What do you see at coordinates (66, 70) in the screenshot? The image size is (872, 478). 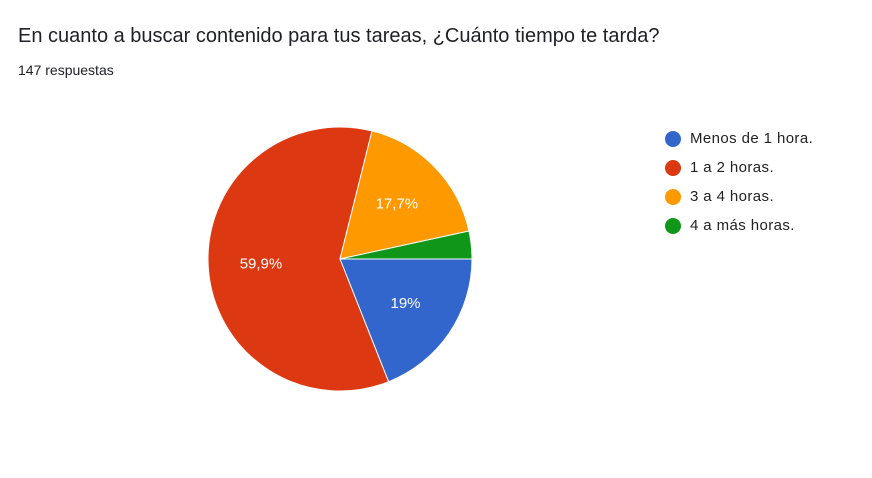 I see `response-count: 147 respuestas` at bounding box center [66, 70].